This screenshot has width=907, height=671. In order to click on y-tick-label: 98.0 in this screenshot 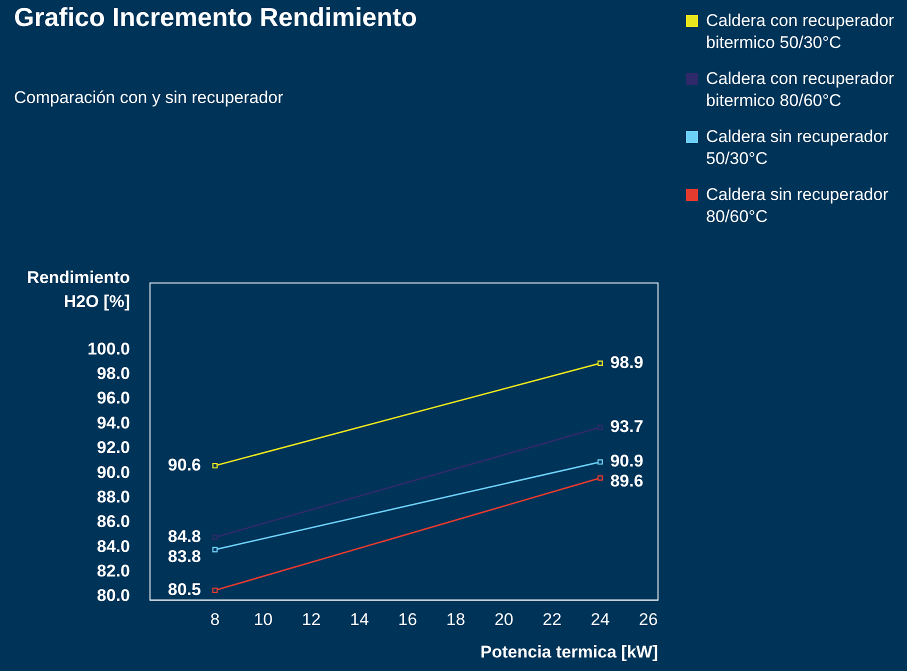, I will do `click(113, 374)`.